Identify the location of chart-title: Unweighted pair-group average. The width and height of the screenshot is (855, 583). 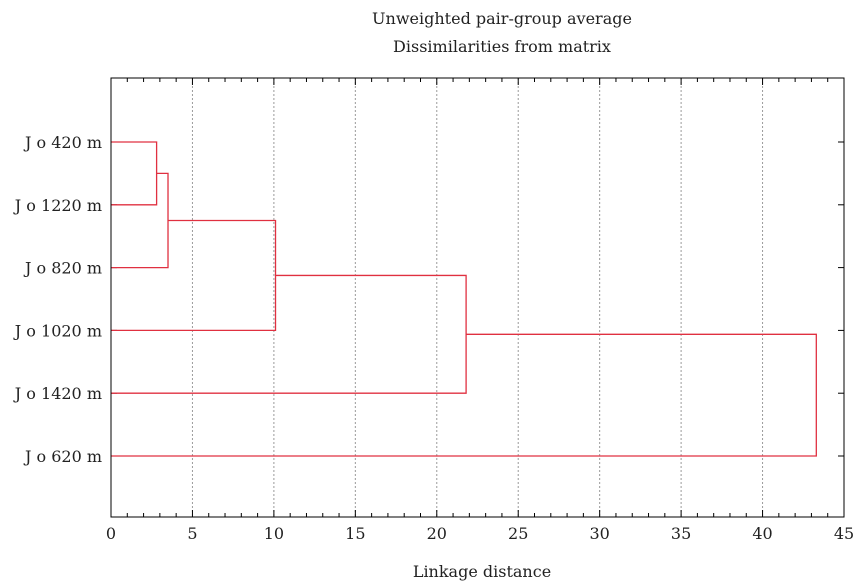
(502, 18).